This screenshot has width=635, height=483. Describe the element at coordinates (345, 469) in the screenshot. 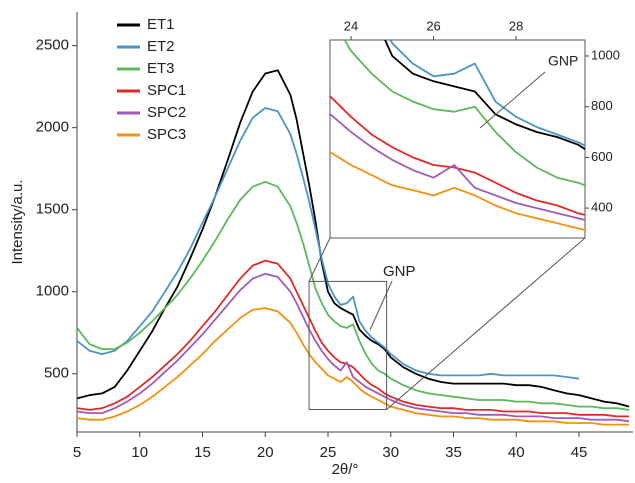

I see `x-axis-title: 2θ/°` at that location.